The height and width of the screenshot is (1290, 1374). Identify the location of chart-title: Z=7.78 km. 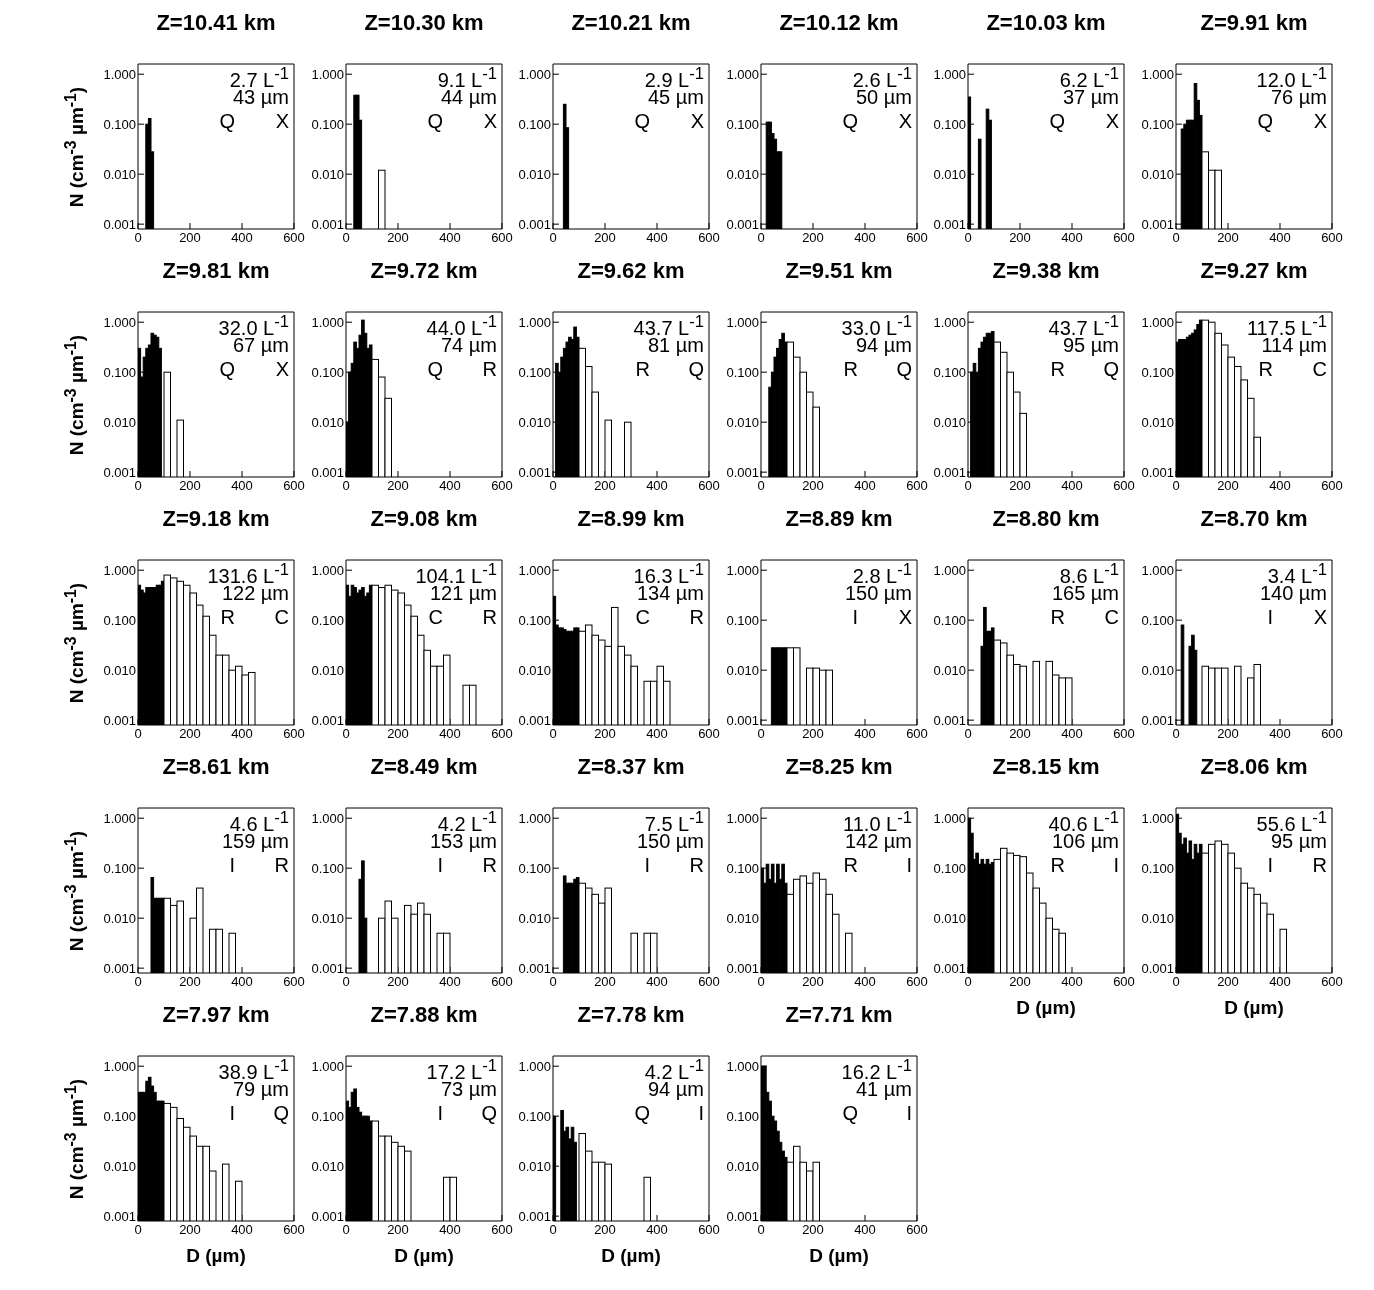
(631, 1015).